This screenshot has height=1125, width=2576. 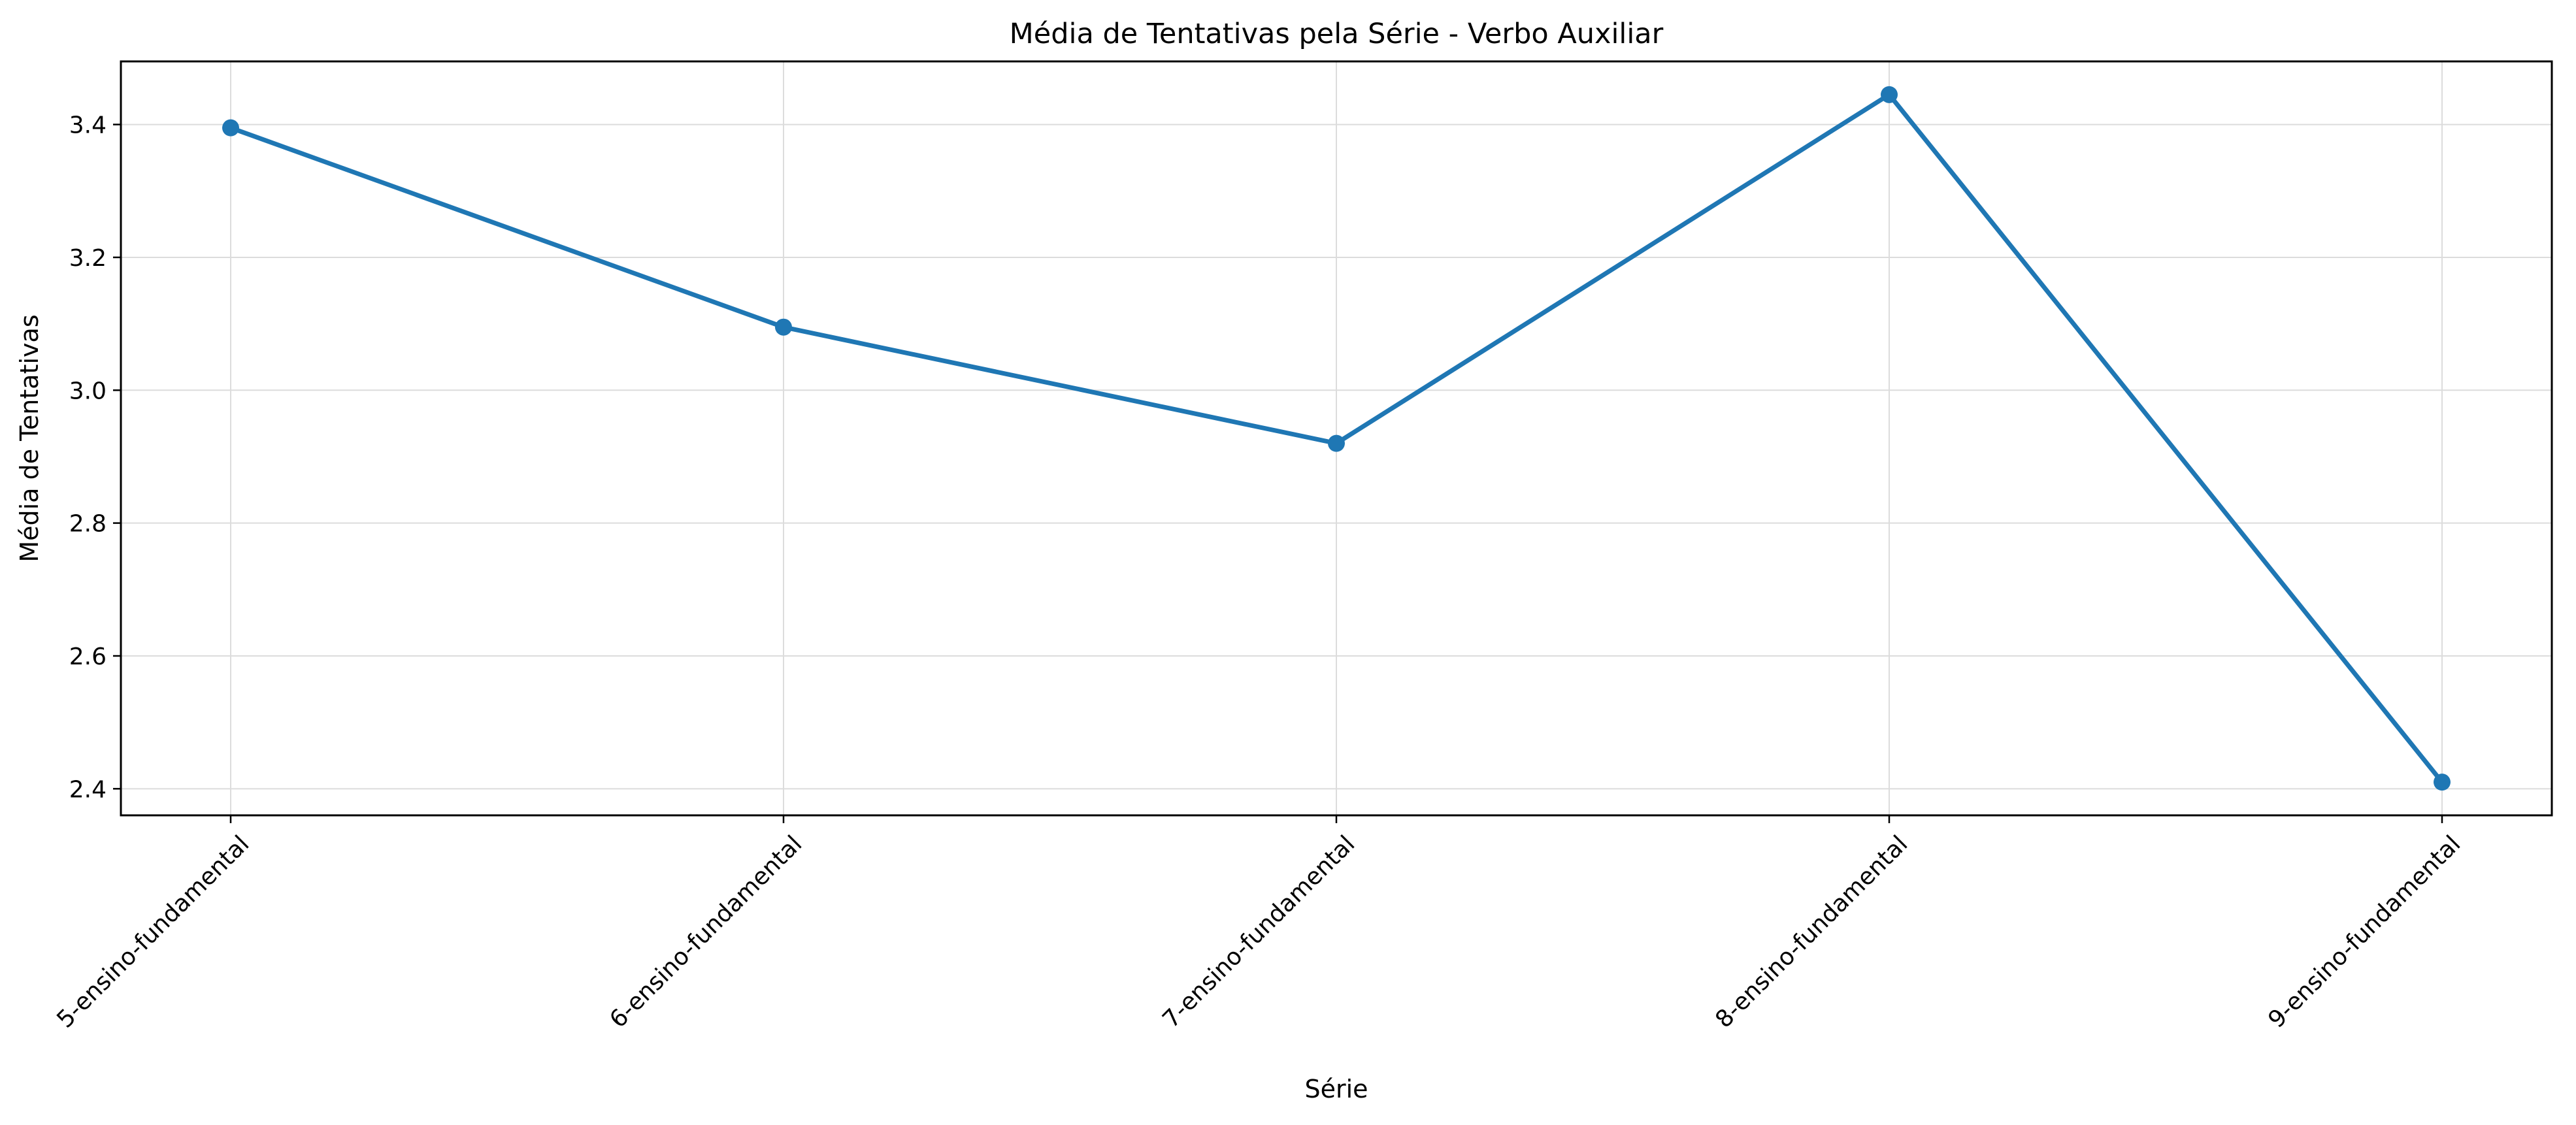 I want to click on x-tick-label: 7-ensino-fundamental, so click(x=1258, y=931).